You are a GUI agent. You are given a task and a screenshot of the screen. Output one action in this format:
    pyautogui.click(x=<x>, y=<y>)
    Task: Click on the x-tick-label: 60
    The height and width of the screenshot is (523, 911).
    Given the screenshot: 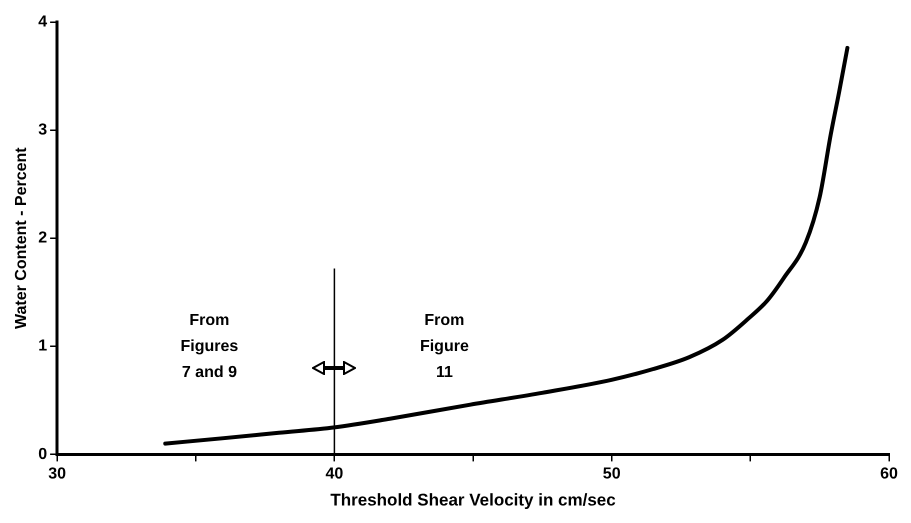 What is the action you would take?
    pyautogui.click(x=889, y=473)
    